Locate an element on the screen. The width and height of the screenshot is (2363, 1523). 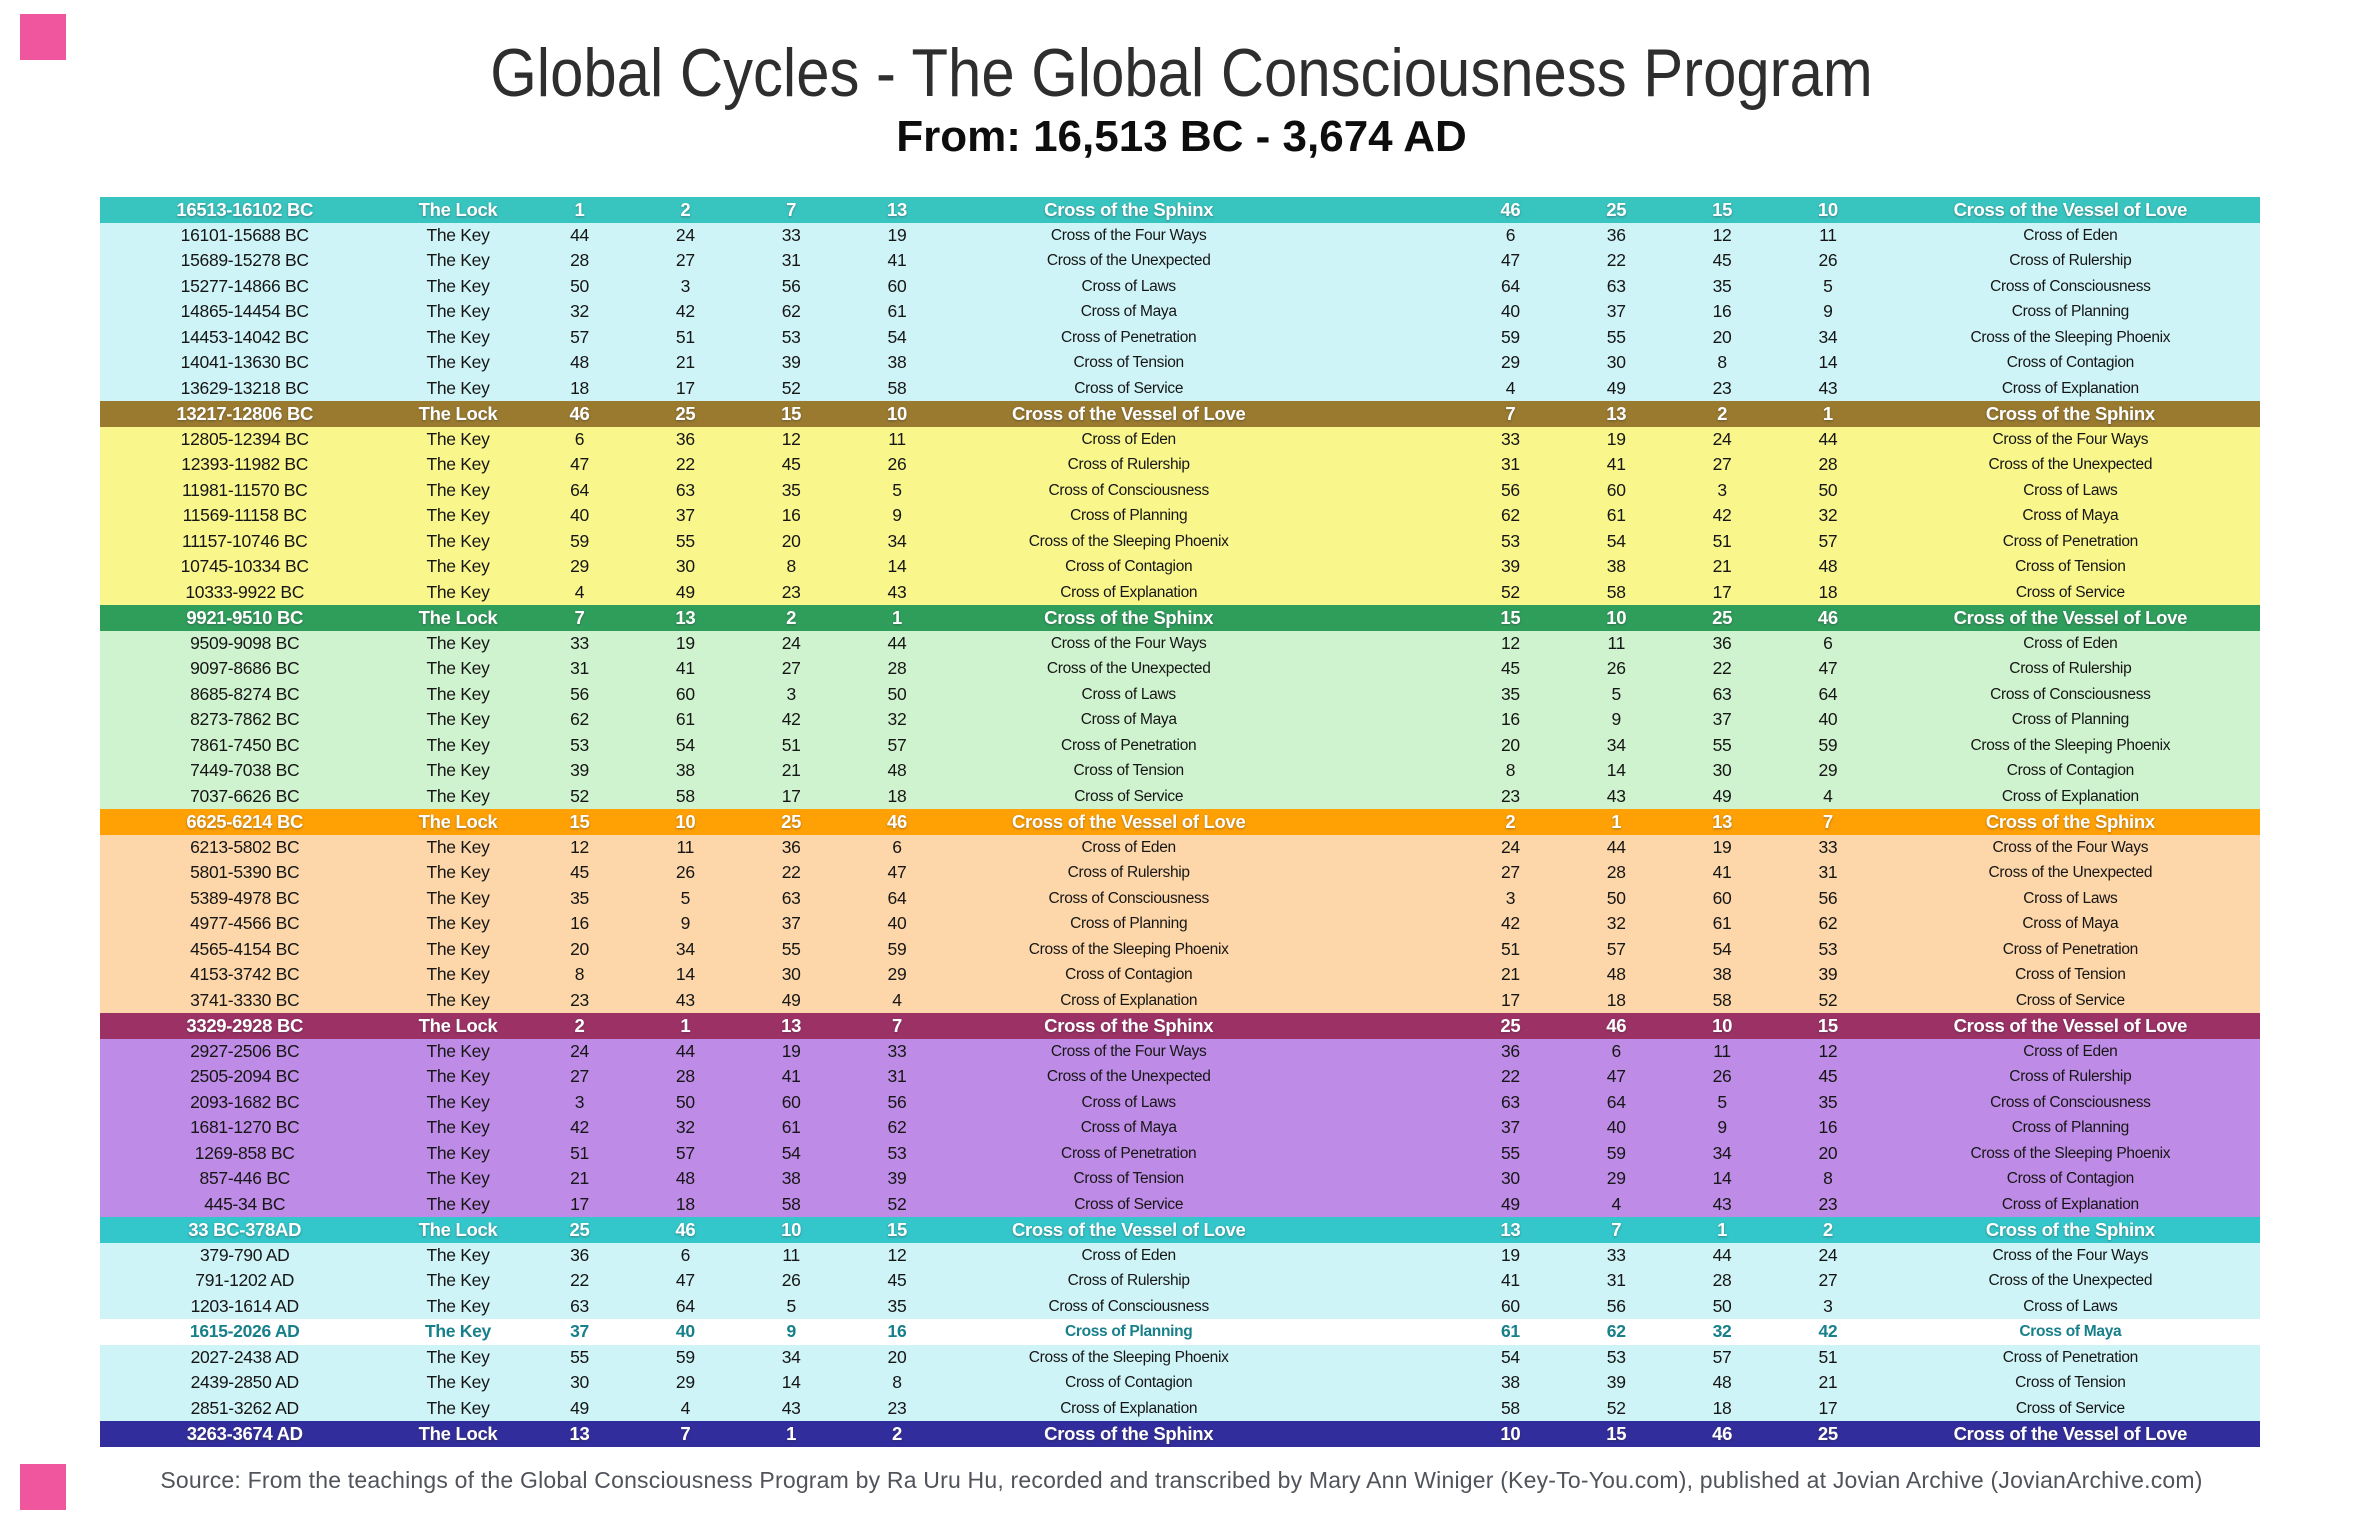
gate-number-cell: 14 is located at coordinates (685, 974).